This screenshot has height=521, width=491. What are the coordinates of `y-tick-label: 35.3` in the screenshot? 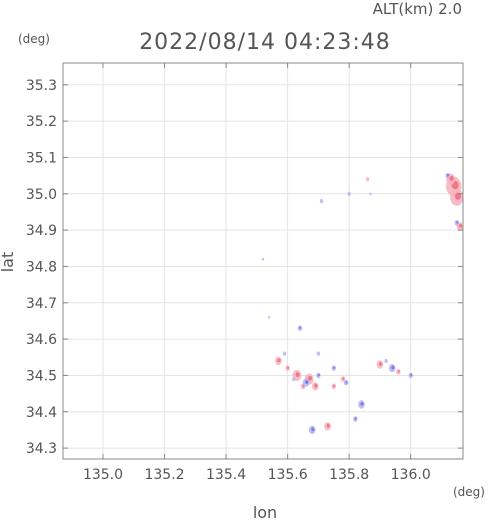 It's located at (41, 86).